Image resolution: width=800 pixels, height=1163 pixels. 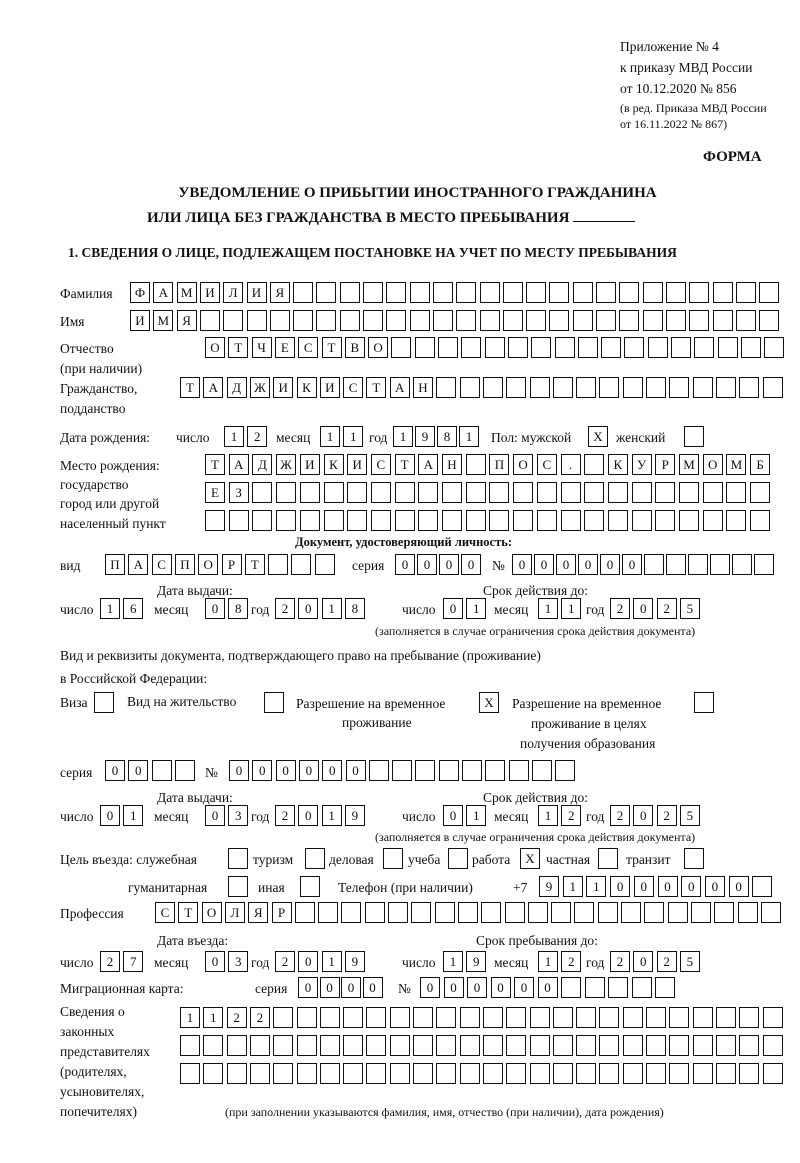 What do you see at coordinates (184, 564) in the screenshot?
I see `char-box: П` at bounding box center [184, 564].